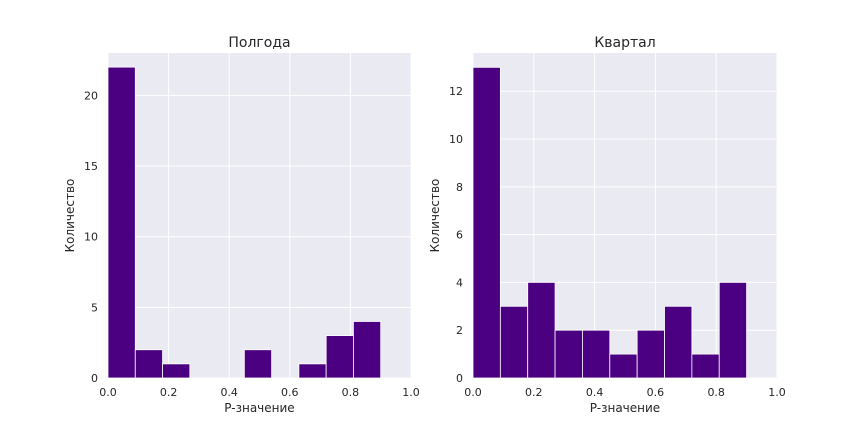 The width and height of the screenshot is (864, 432). I want to click on y-tick-label: 5, so click(94, 307).